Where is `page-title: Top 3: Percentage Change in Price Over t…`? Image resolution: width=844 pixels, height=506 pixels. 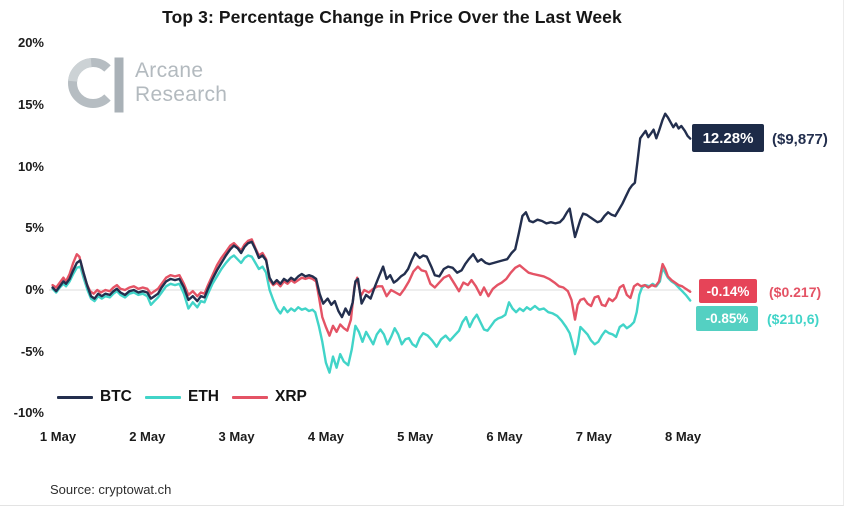
page-title: Top 3: Percentage Change in Price Over t… is located at coordinates (392, 17).